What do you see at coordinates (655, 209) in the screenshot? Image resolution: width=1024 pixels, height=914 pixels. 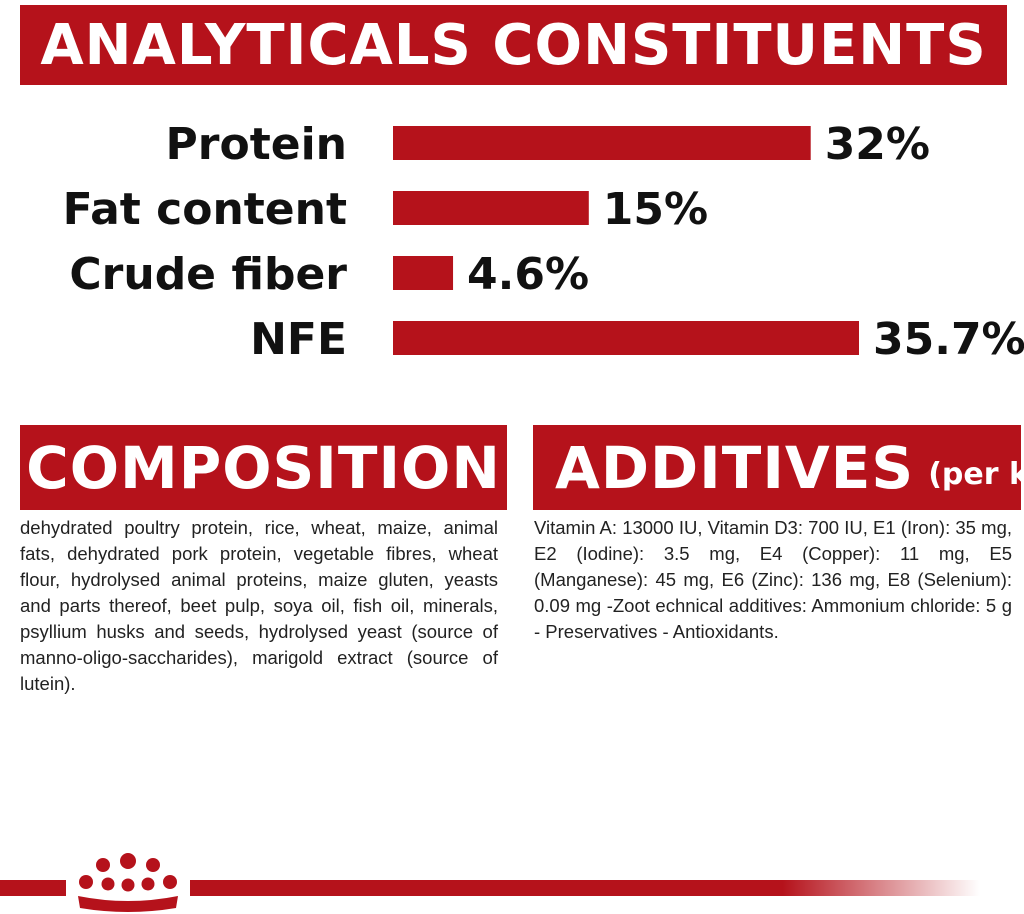 I see `value-label-fat-content: 15%` at bounding box center [655, 209].